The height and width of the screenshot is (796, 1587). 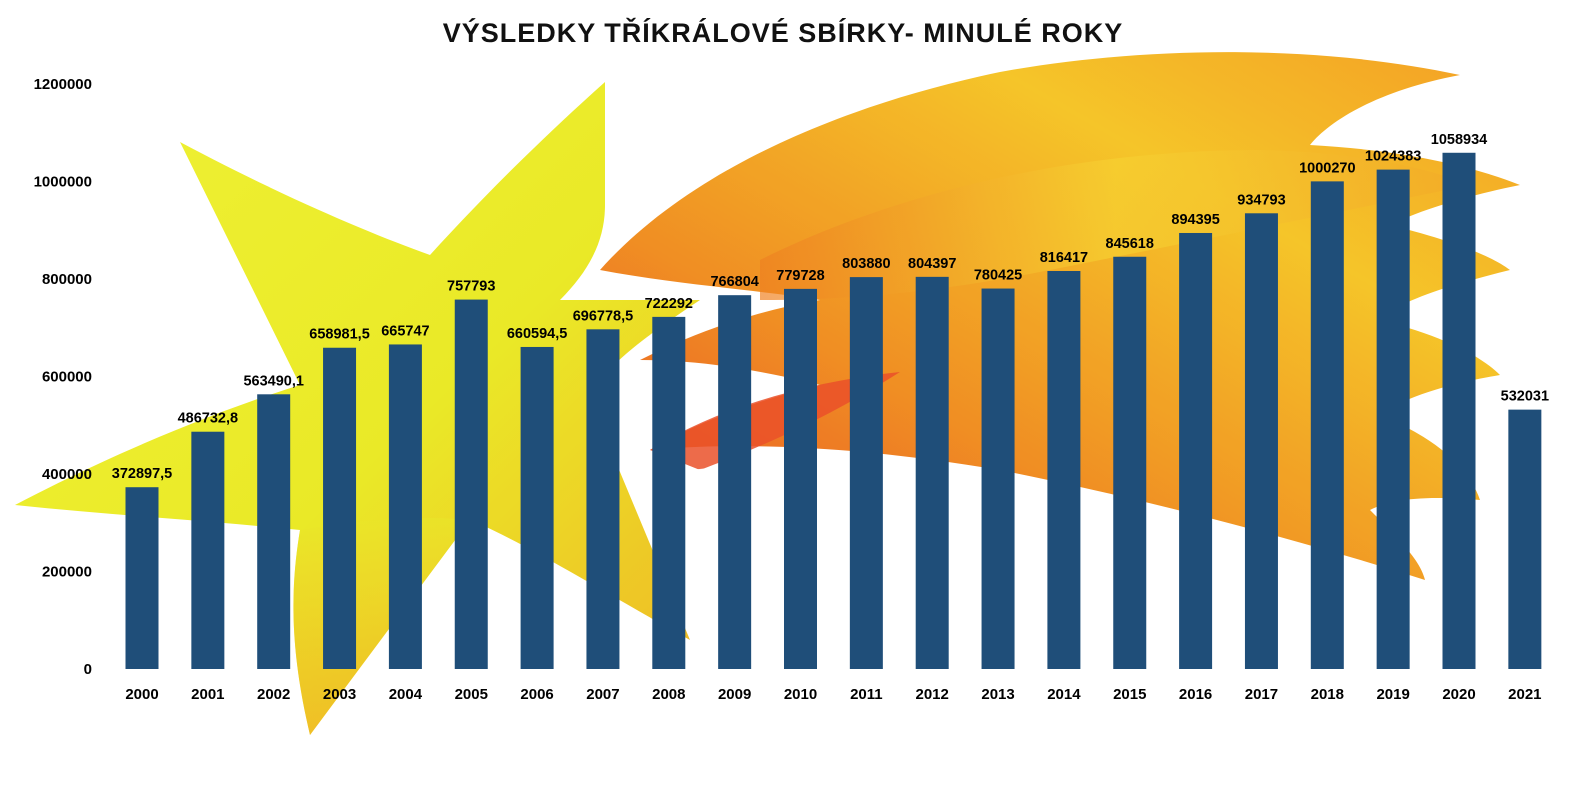 I want to click on chart-title: VÝSLEDKY TŘÍKRÁLOVÉ SBÍRKY- MINULÉ ROKY, so click(x=783, y=32).